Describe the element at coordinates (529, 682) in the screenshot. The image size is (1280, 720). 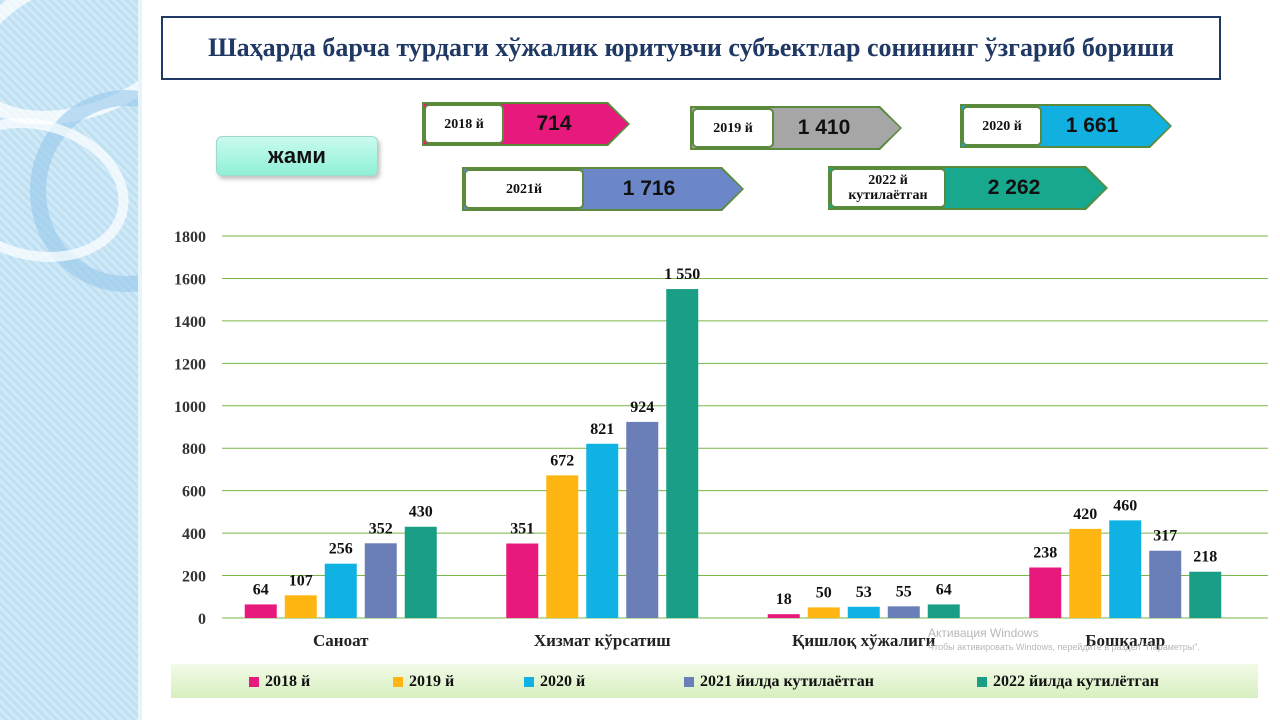
I see `legend-swatch-2020` at that location.